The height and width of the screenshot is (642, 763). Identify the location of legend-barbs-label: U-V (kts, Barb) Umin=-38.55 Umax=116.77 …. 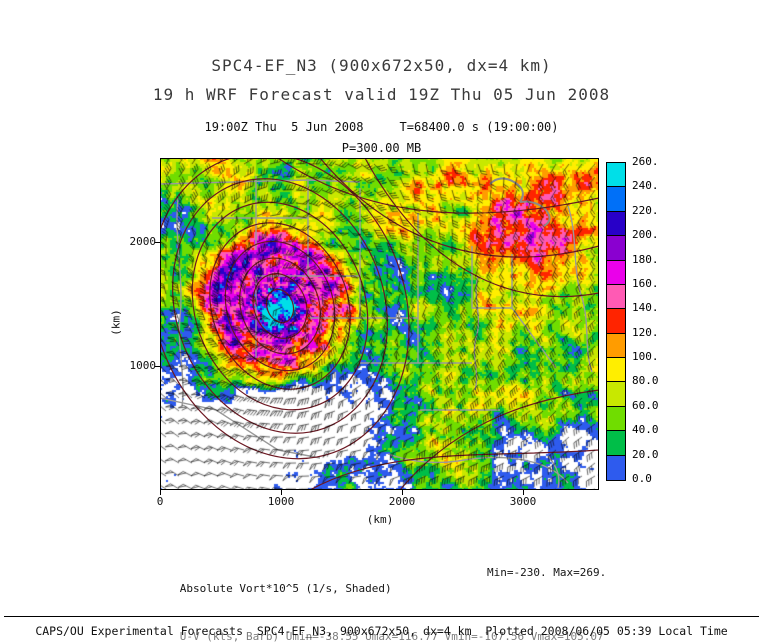
(391, 636).